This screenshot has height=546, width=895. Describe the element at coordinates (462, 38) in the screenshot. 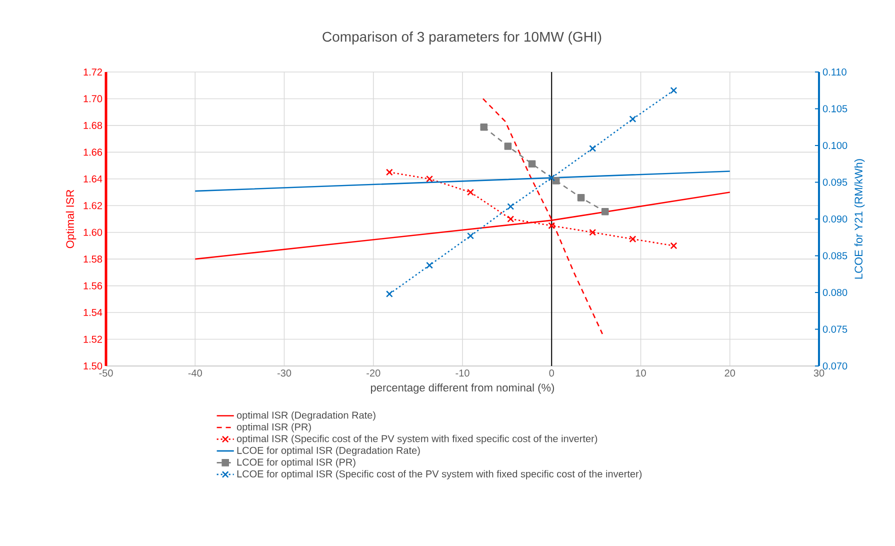

I see `chart-title: Comparison of 3 parameters for 10MW (GHI)` at that location.